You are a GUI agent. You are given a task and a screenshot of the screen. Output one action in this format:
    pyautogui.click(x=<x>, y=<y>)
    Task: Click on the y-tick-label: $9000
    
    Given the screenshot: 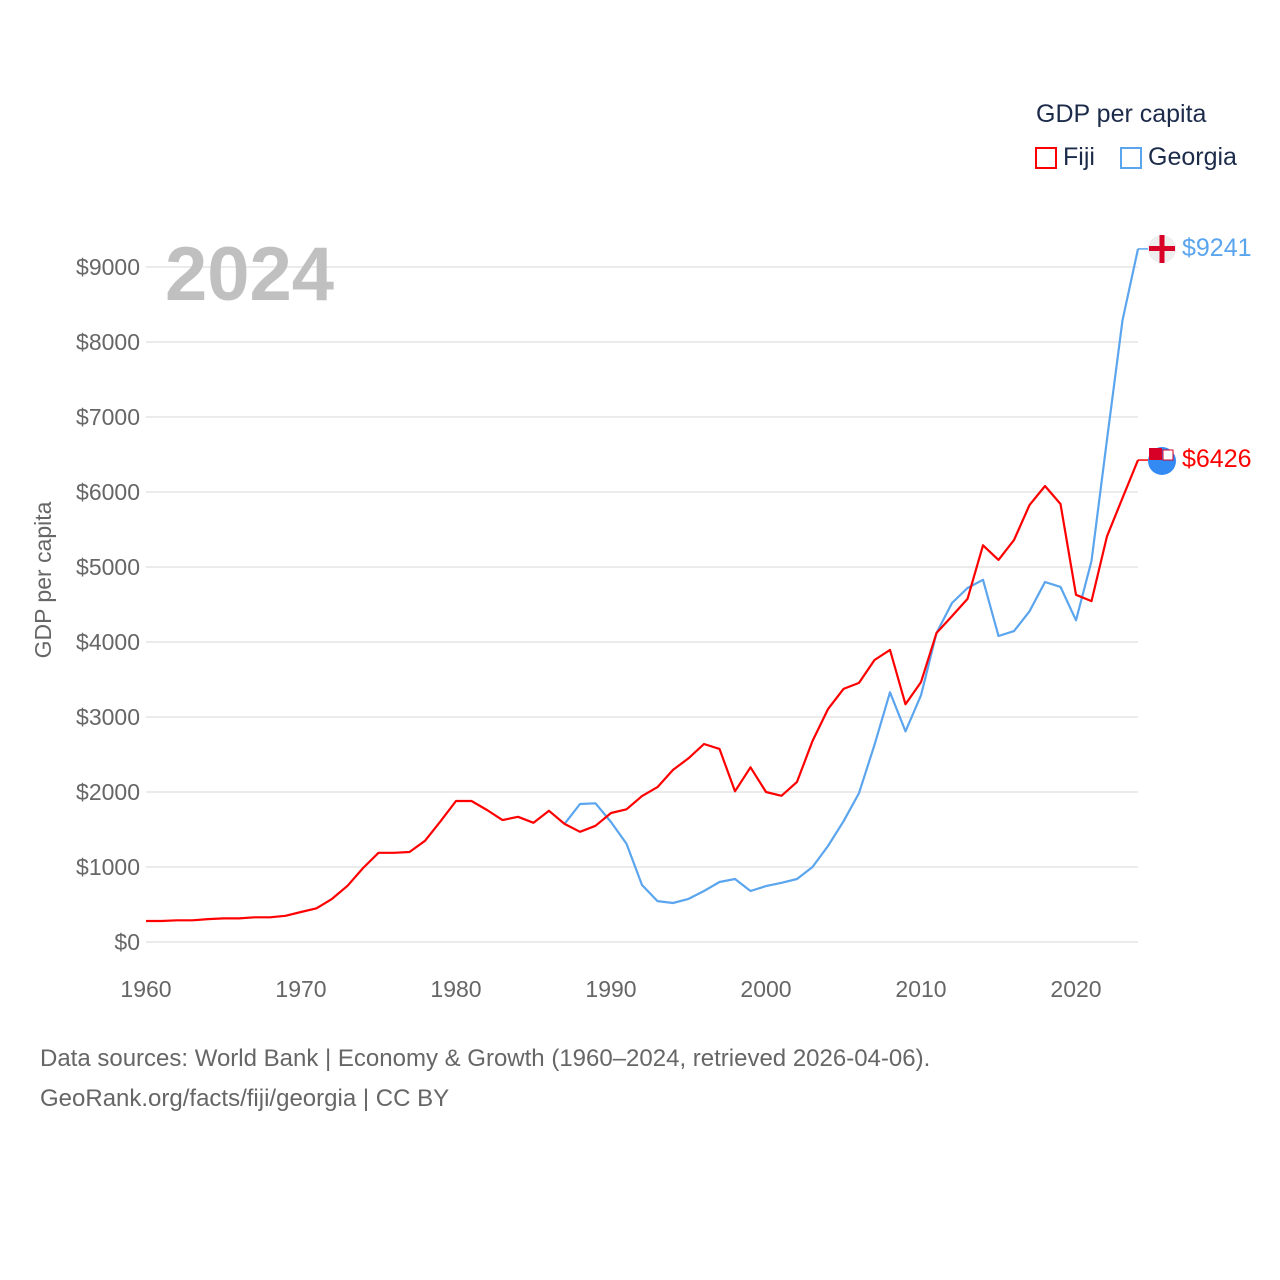 What is the action you would take?
    pyautogui.click(x=108, y=267)
    